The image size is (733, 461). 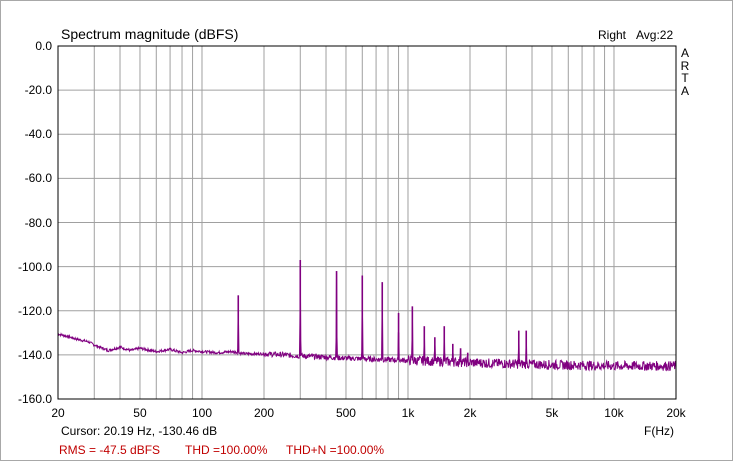 What do you see at coordinates (612, 35) in the screenshot?
I see `channel-label: Right` at bounding box center [612, 35].